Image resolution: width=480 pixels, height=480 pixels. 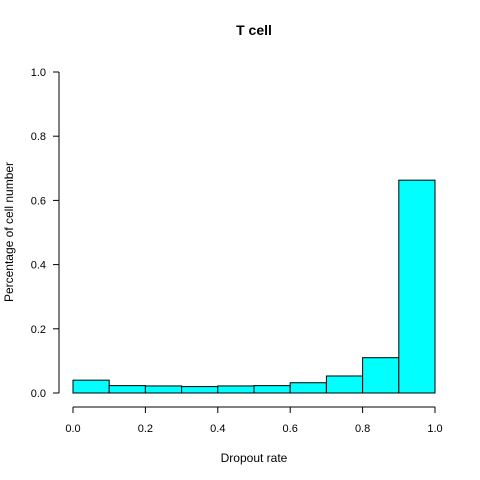 I want to click on y-tick-label-1: 0.2, so click(x=38, y=330).